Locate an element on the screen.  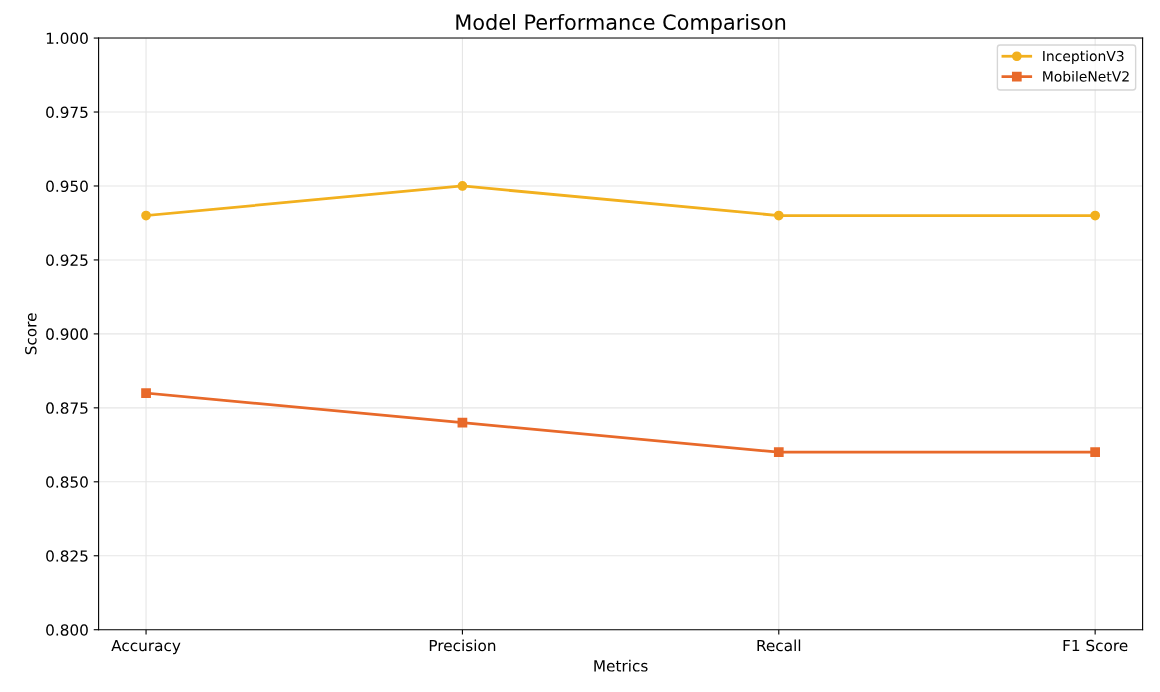
y-tick-label: 0.950 is located at coordinates (67, 186).